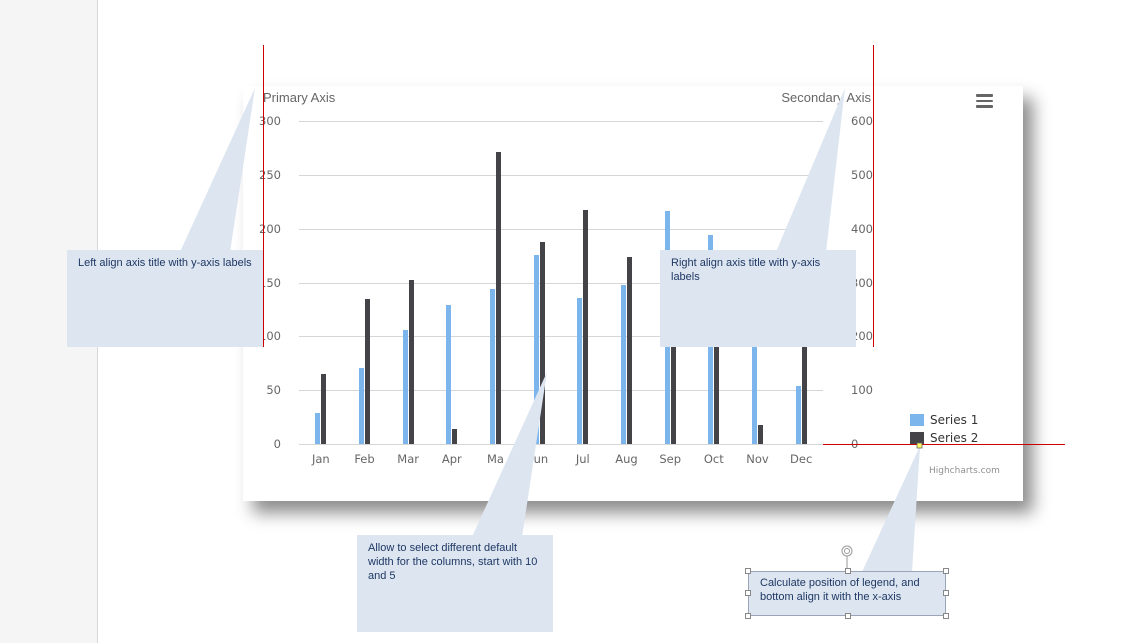 This screenshot has width=1142, height=643. What do you see at coordinates (917, 438) in the screenshot?
I see `legend-series2-swatch` at bounding box center [917, 438].